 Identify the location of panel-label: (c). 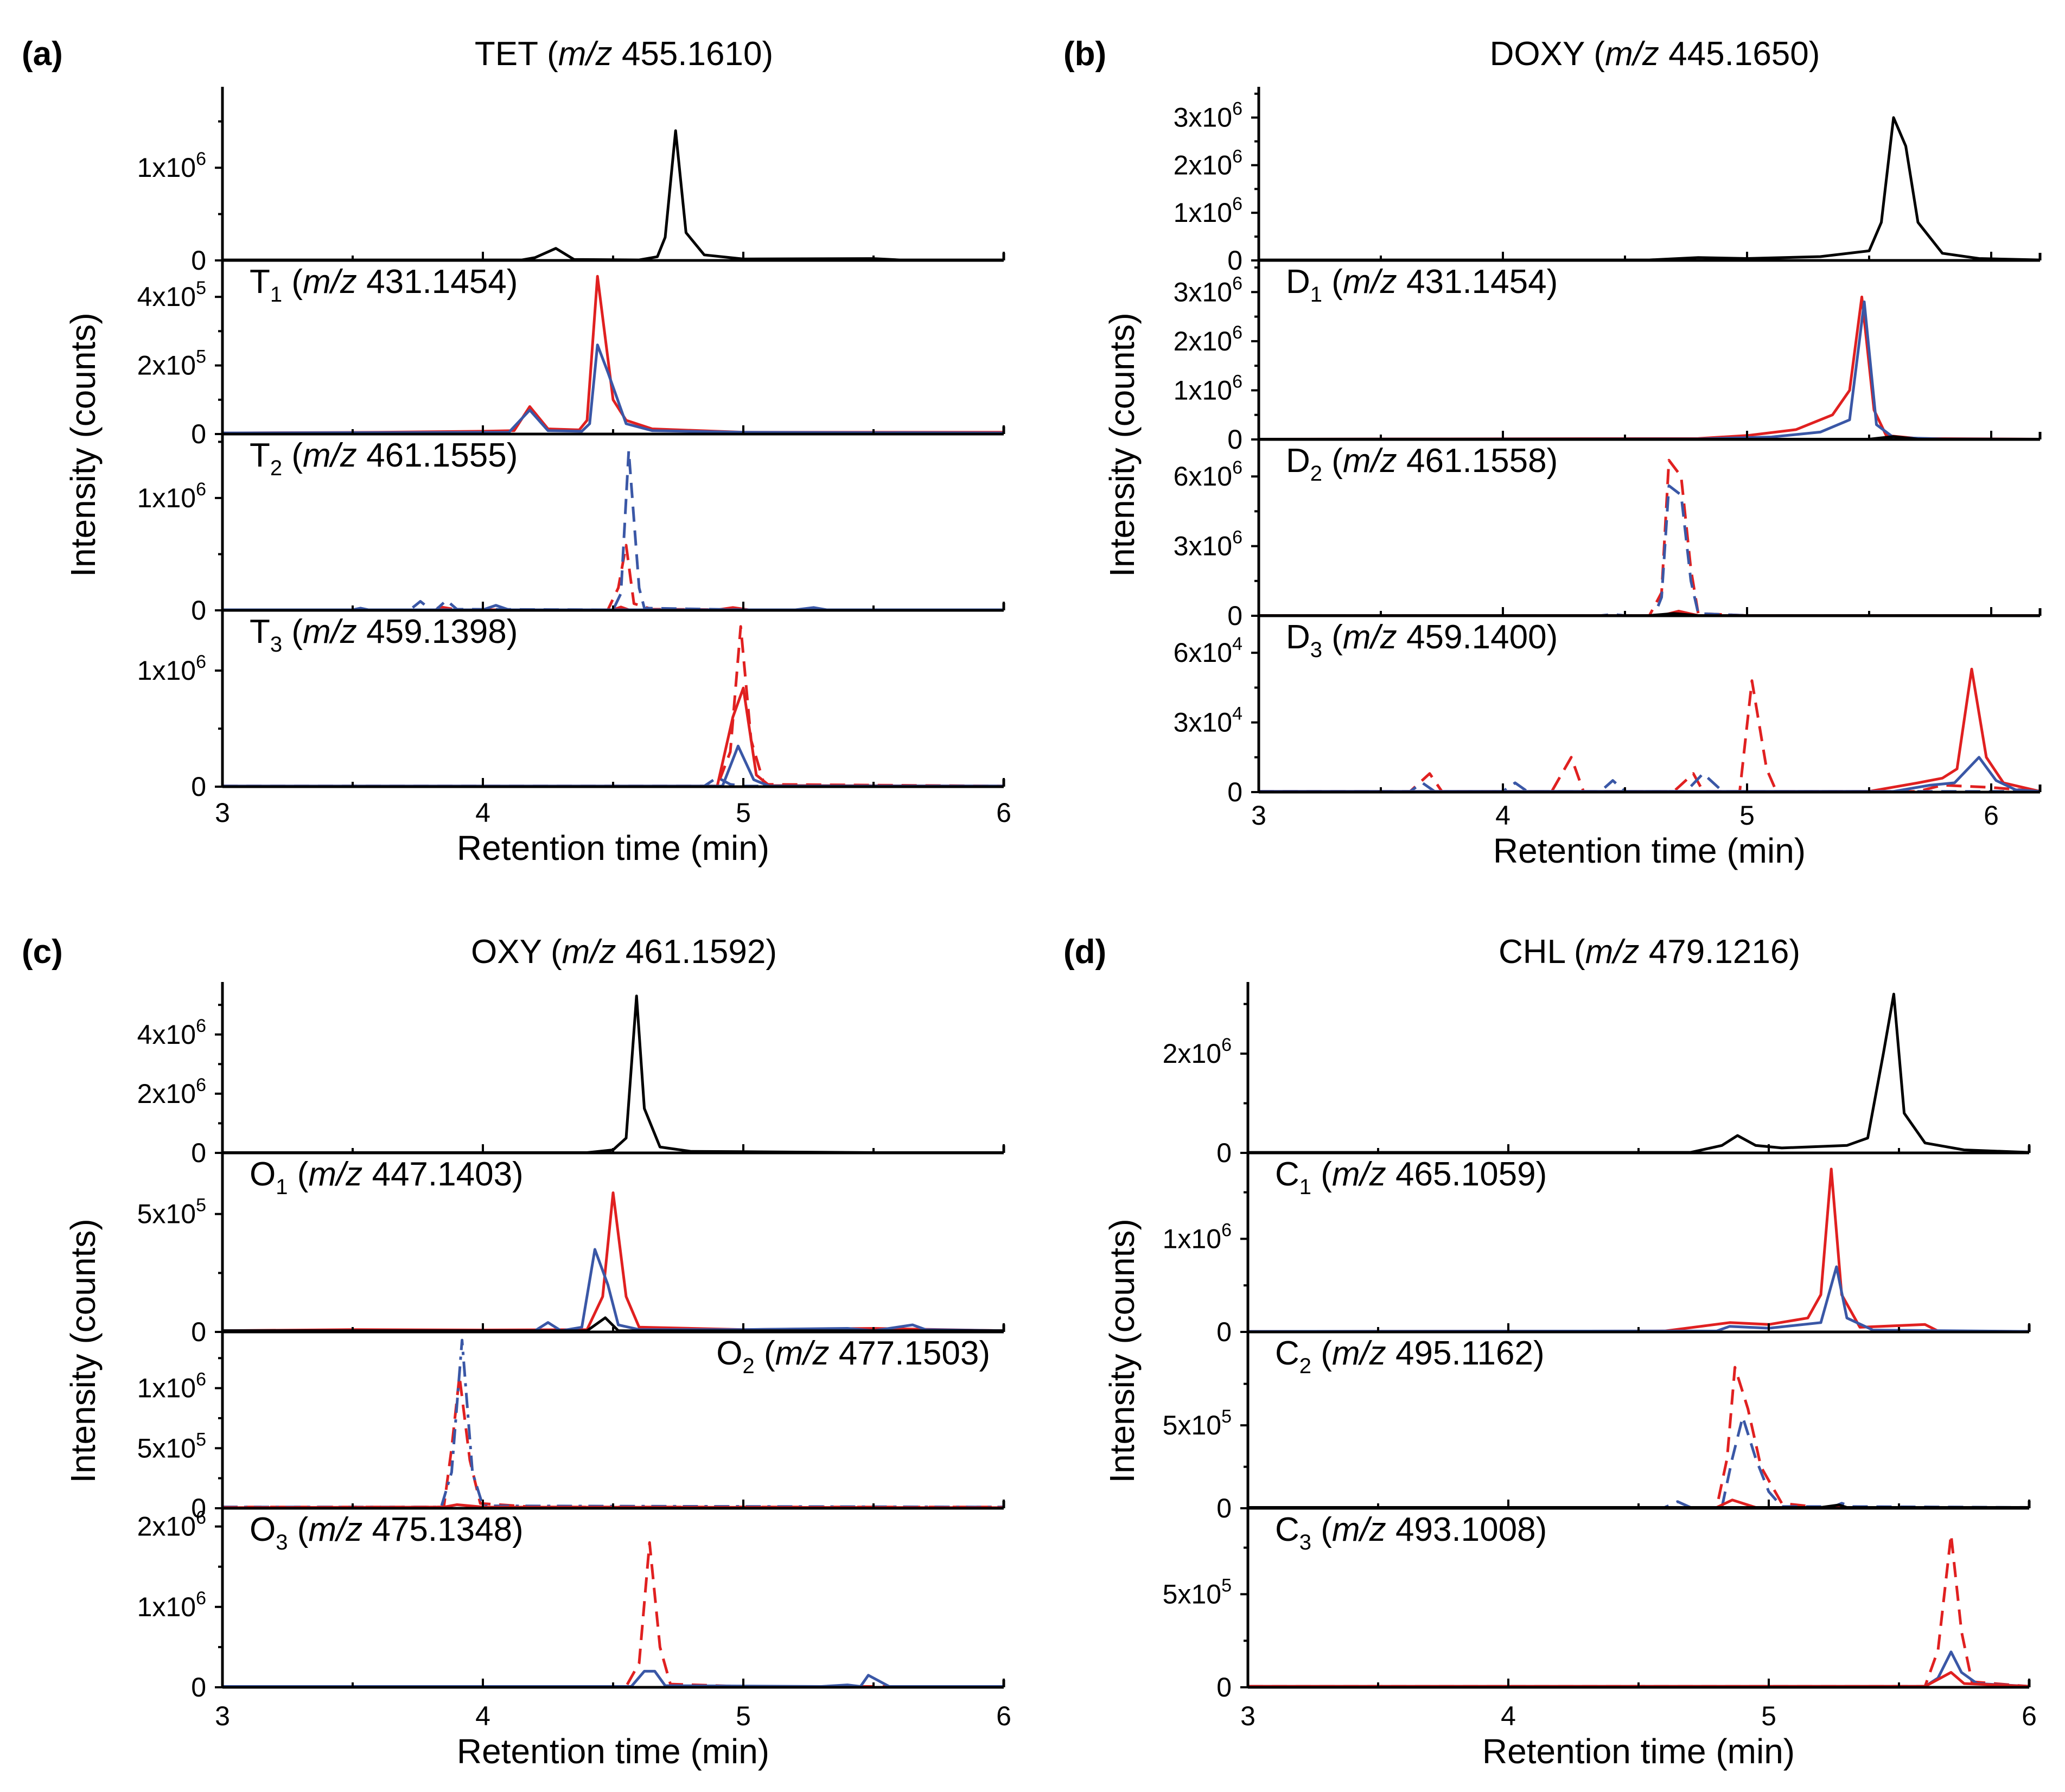
(42, 952).